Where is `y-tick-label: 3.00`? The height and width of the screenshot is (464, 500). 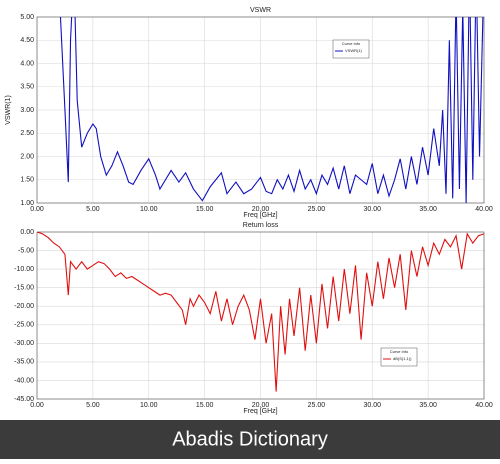 y-tick-label: 3.00 is located at coordinates (27, 110).